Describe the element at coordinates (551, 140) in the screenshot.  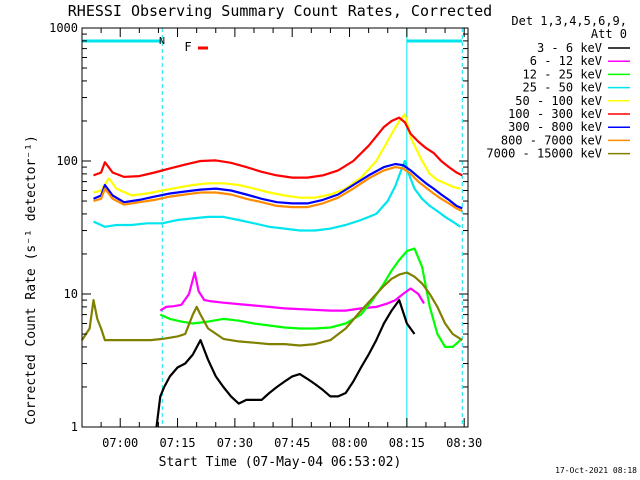
I see `legend-label-7: 800 - 7000 keV` at that location.